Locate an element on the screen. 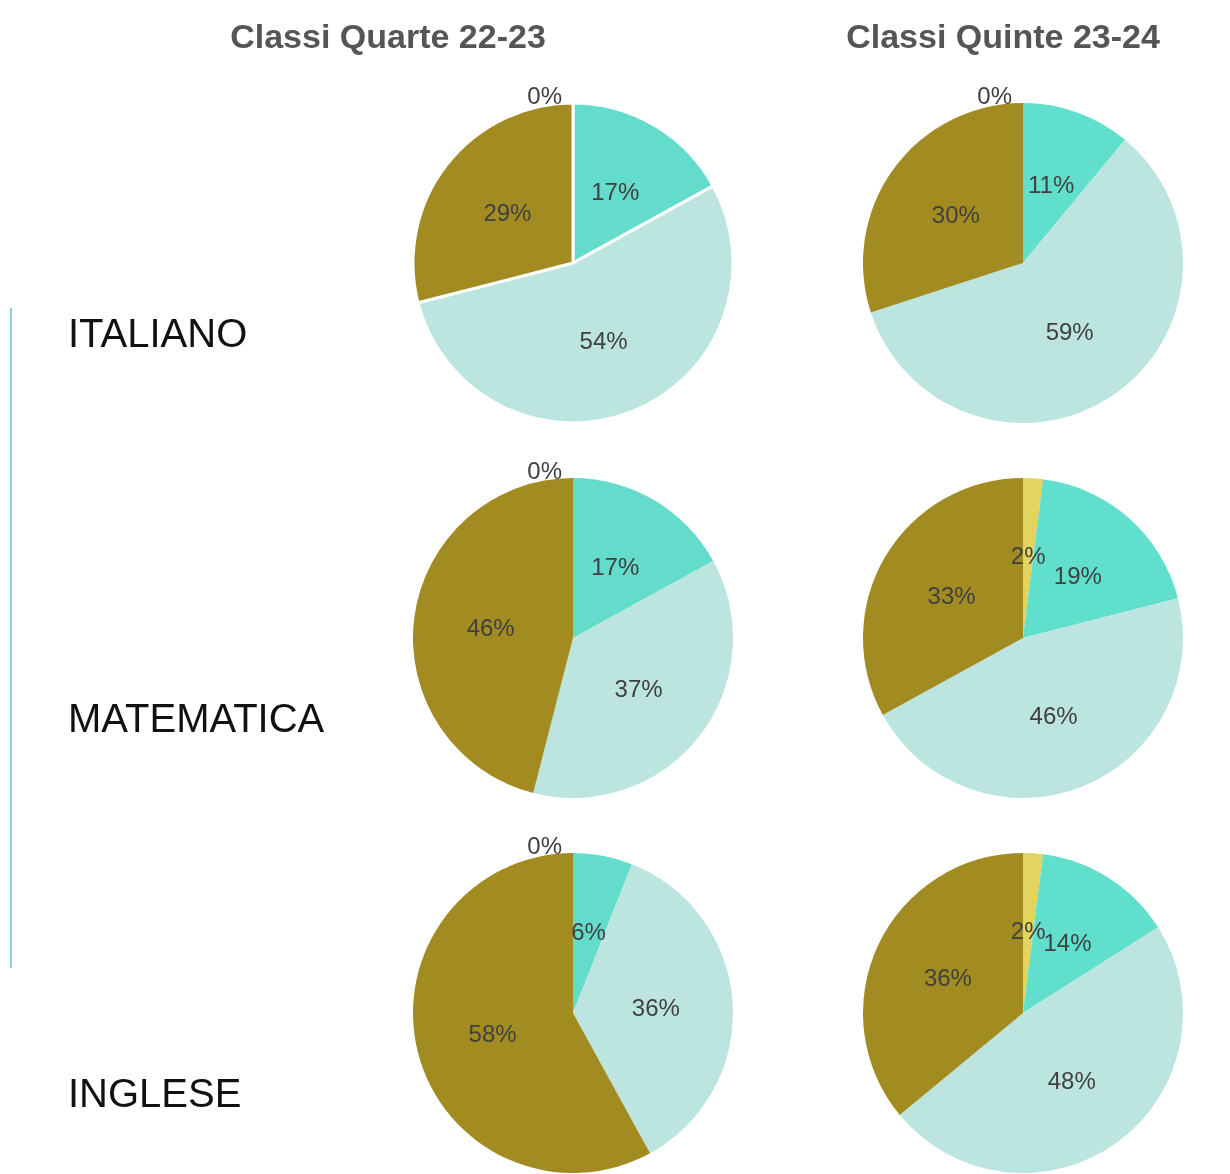  data-label: 48% is located at coordinates (1071, 1080).